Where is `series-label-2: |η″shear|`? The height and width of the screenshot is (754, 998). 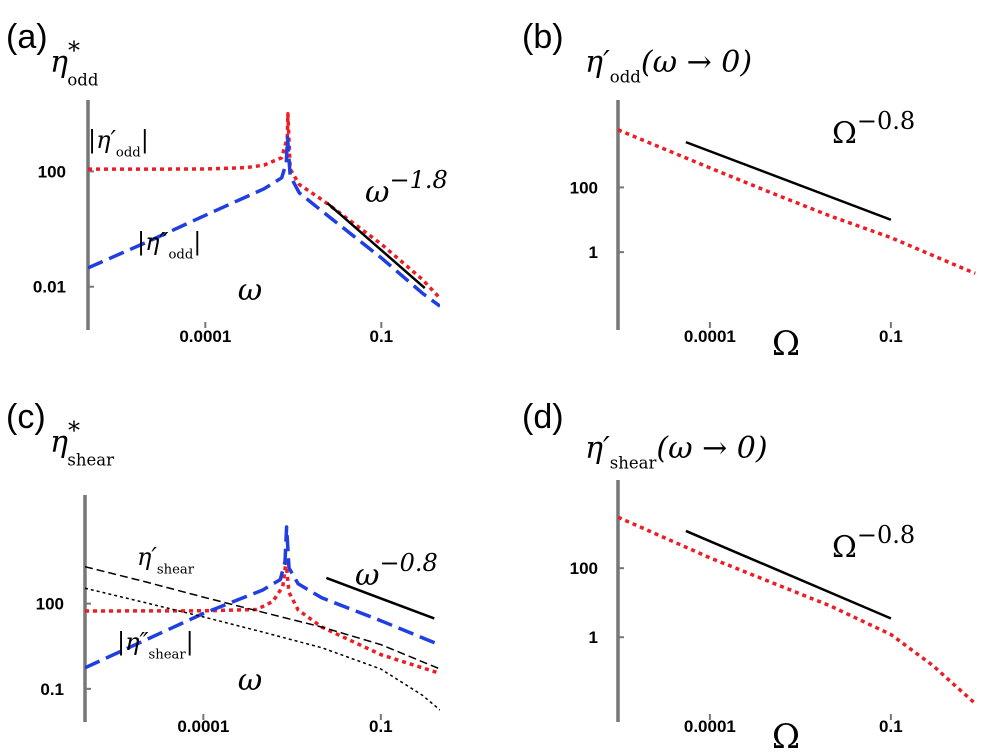 series-label-2: |η″shear| is located at coordinates (155, 645).